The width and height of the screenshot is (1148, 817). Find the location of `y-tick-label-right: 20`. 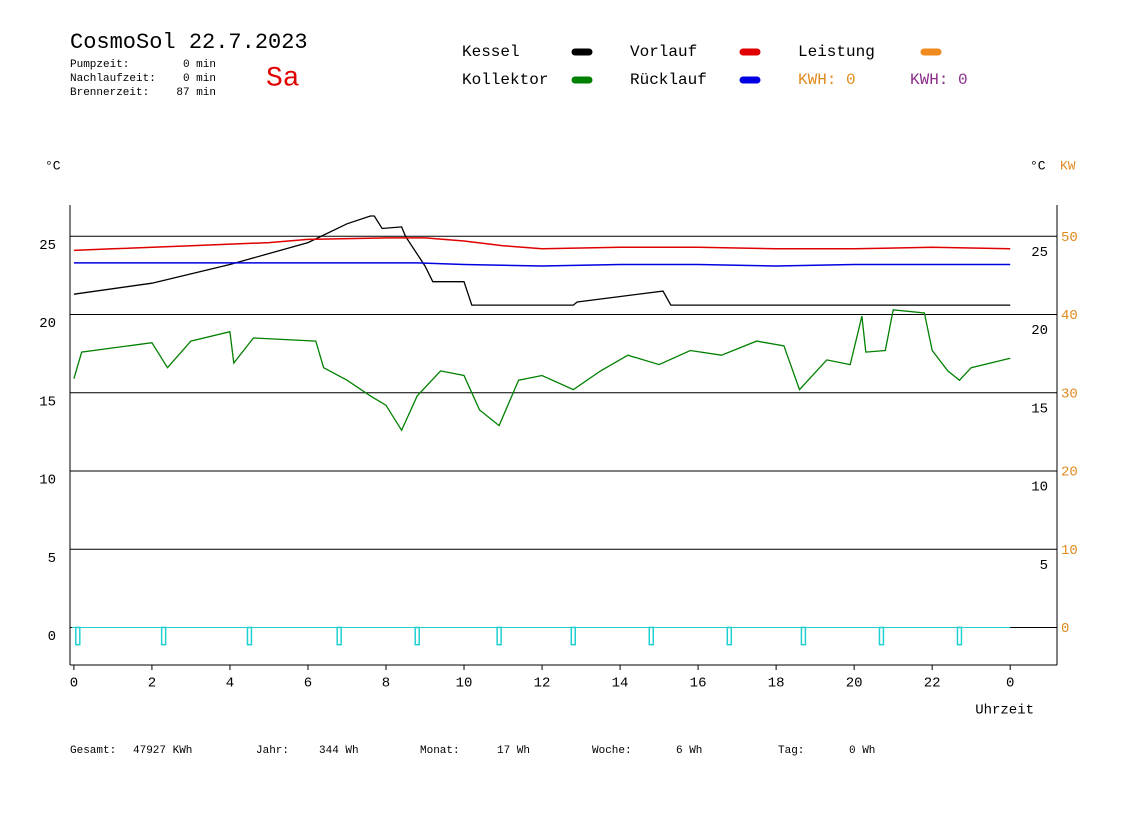

y-tick-label-right: 20 is located at coordinates (1039, 331).